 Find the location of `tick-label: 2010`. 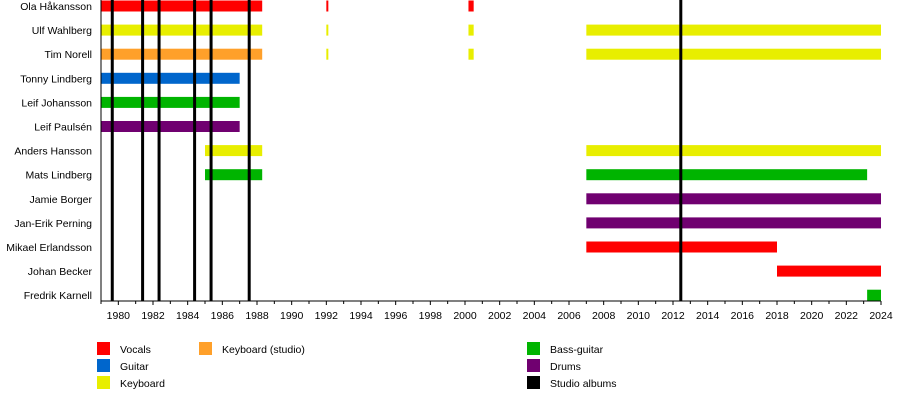

tick-label: 2010 is located at coordinates (639, 316).